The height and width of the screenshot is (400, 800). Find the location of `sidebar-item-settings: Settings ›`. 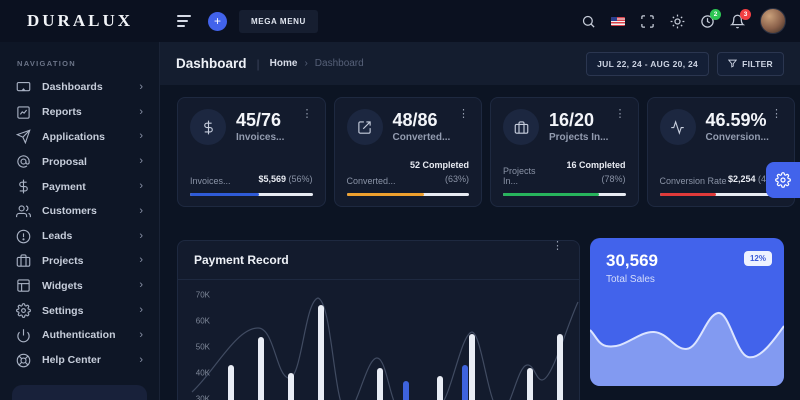

sidebar-item-settings: Settings › is located at coordinates (79, 310).